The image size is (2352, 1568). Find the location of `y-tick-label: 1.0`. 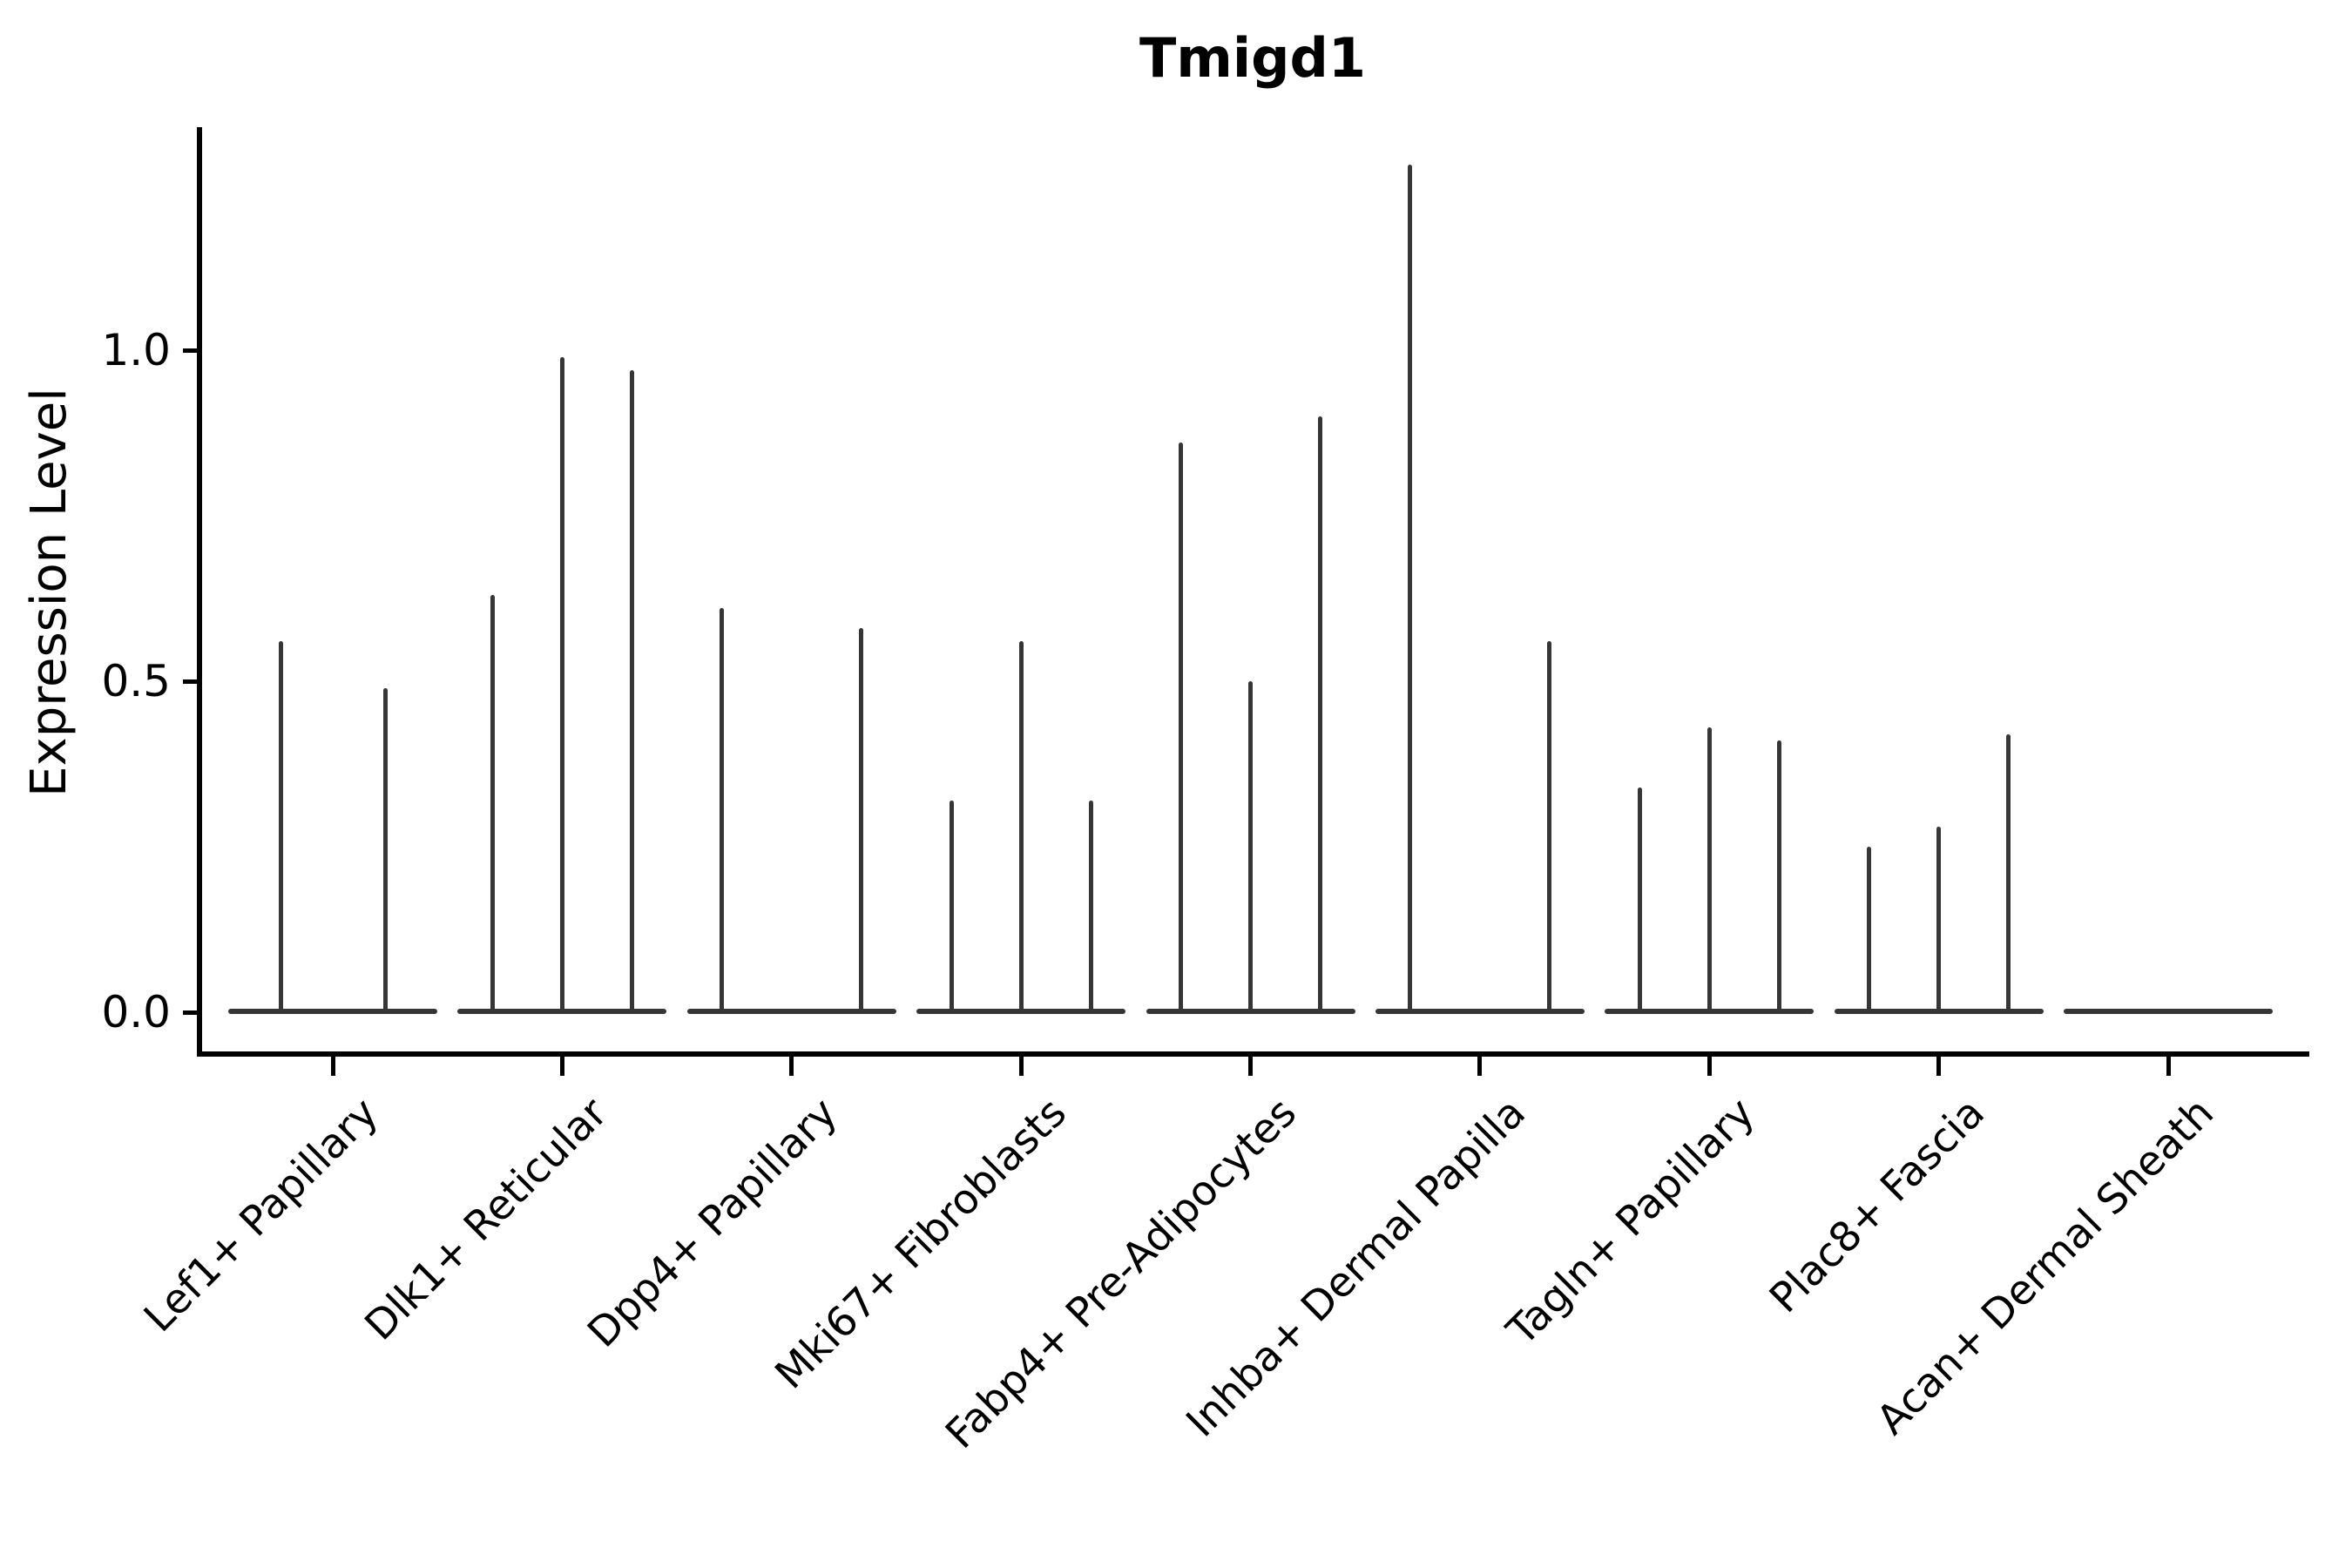

y-tick-label: 1.0 is located at coordinates (136, 350).